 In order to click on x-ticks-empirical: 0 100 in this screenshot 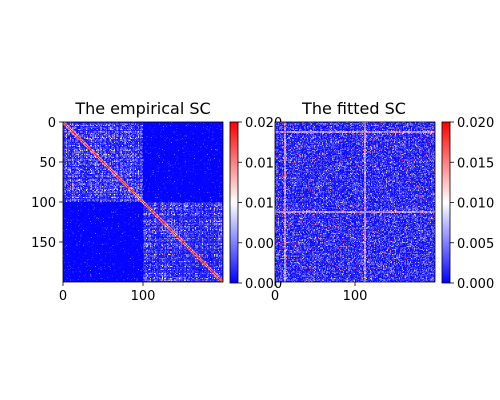, I will do `click(107, 293)`.